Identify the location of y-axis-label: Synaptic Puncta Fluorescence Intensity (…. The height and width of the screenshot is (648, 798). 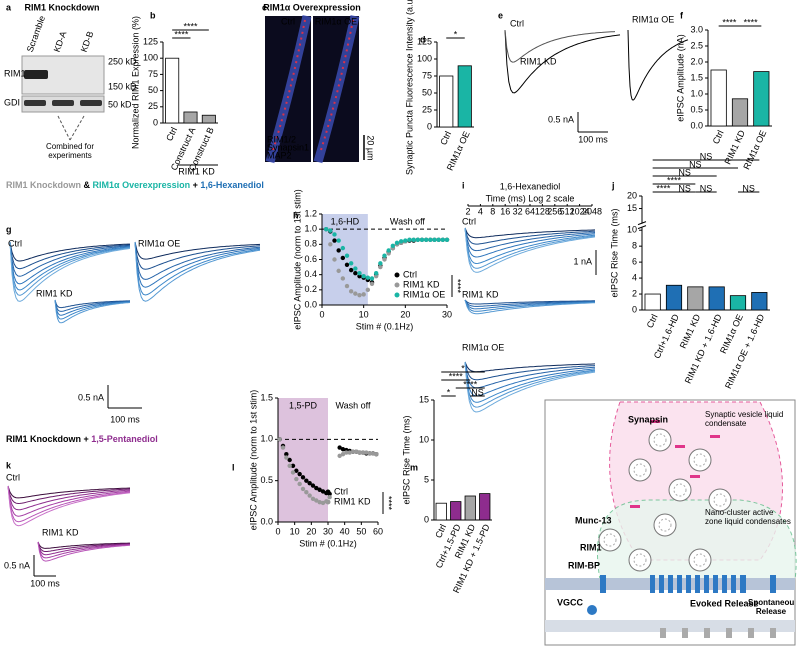
(409, 87).